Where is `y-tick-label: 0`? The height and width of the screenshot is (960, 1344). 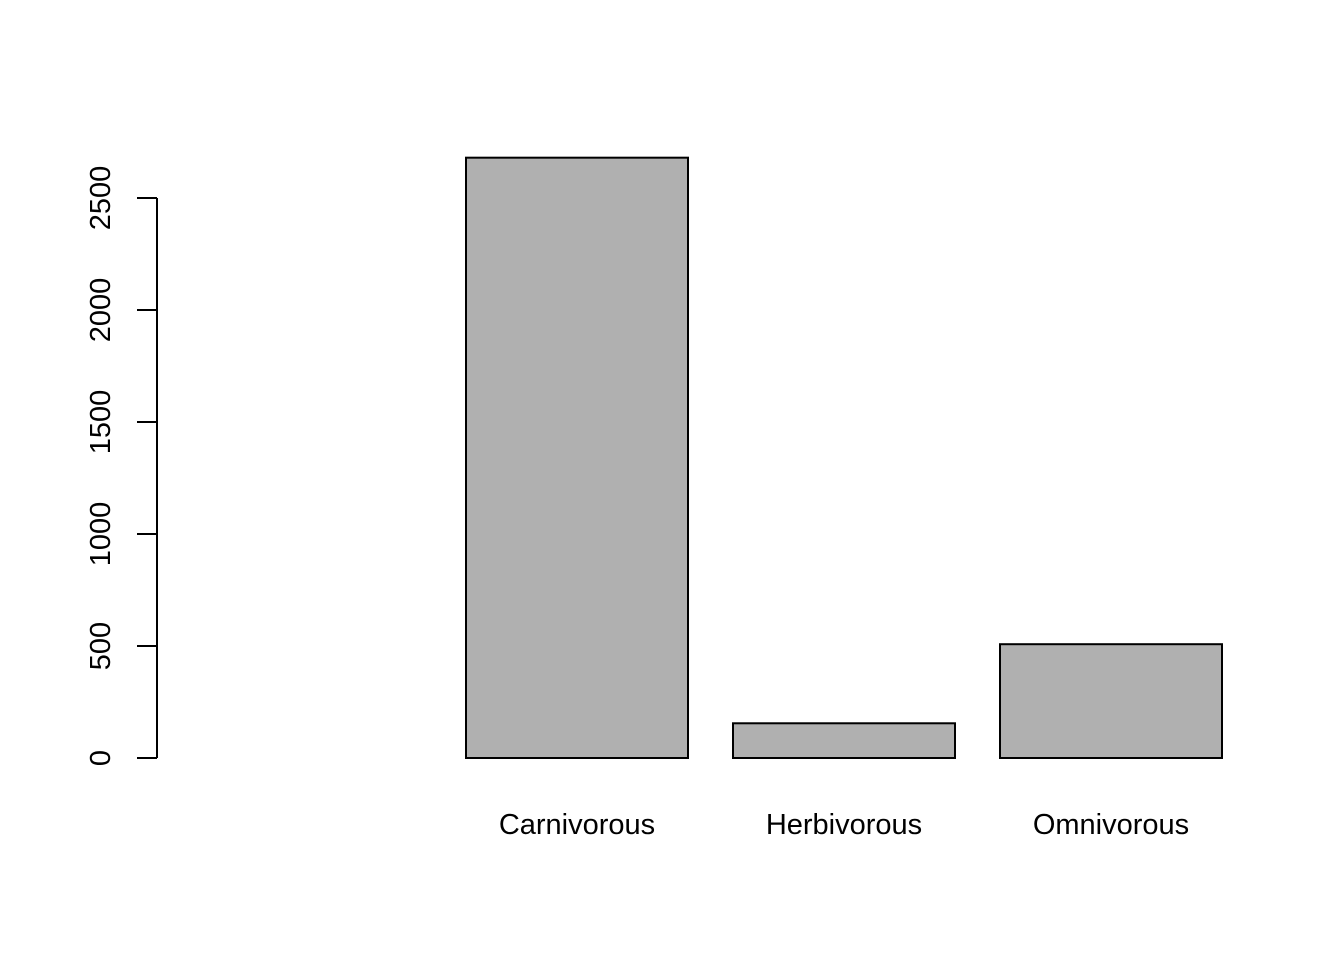 y-tick-label: 0 is located at coordinates (101, 758).